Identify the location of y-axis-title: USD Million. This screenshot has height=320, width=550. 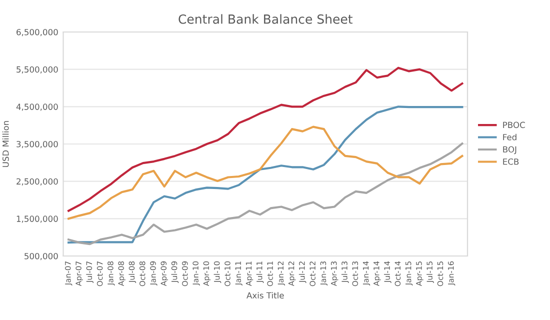
(5, 144).